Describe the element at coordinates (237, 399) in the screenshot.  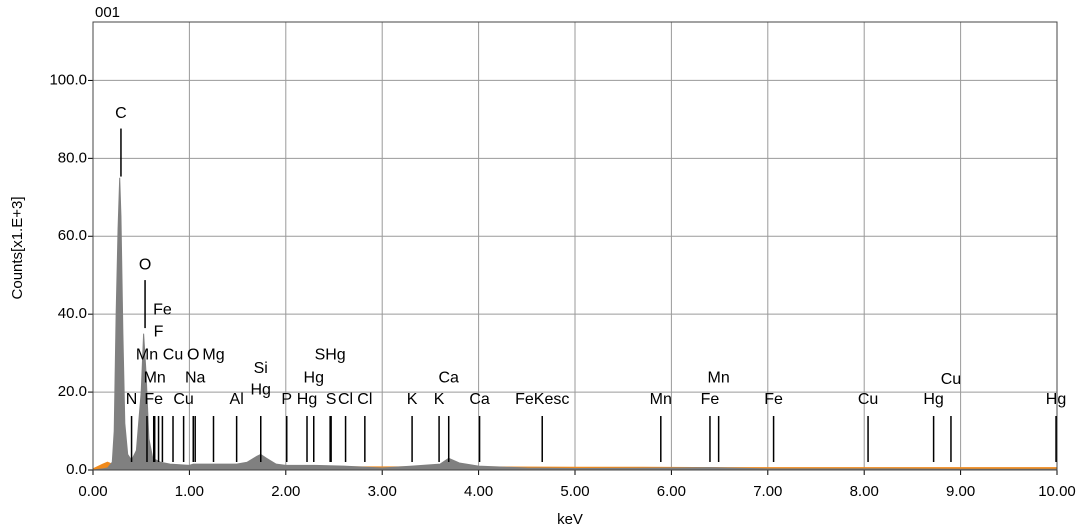
I see `peak-label: Al` at that location.